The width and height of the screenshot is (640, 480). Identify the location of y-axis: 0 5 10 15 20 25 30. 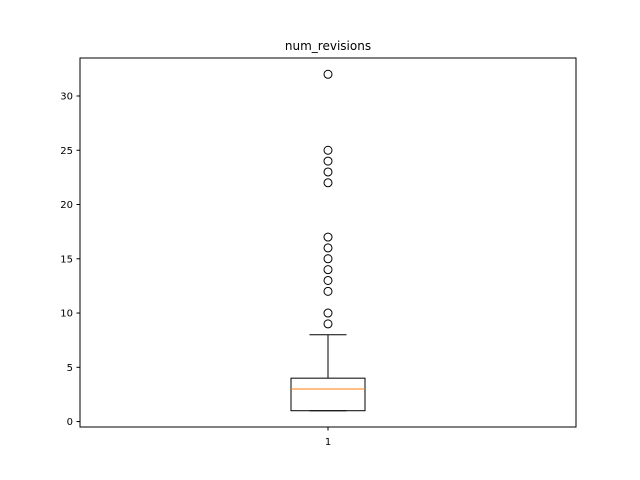
(70, 259).